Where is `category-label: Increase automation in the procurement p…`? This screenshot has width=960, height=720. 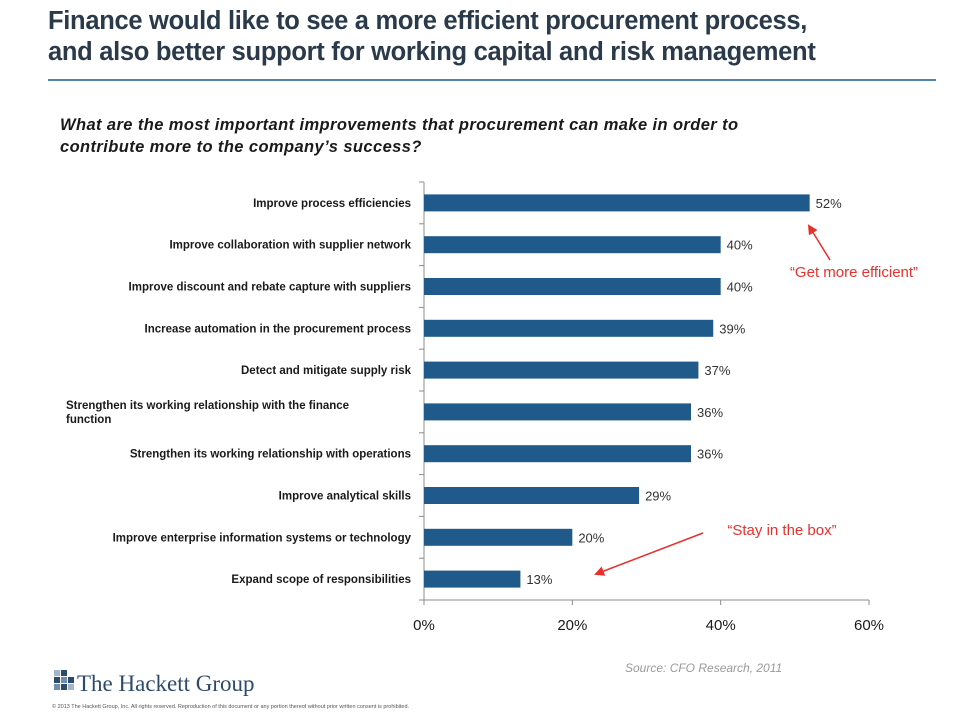 category-label: Increase automation in the procurement p… is located at coordinates (278, 329).